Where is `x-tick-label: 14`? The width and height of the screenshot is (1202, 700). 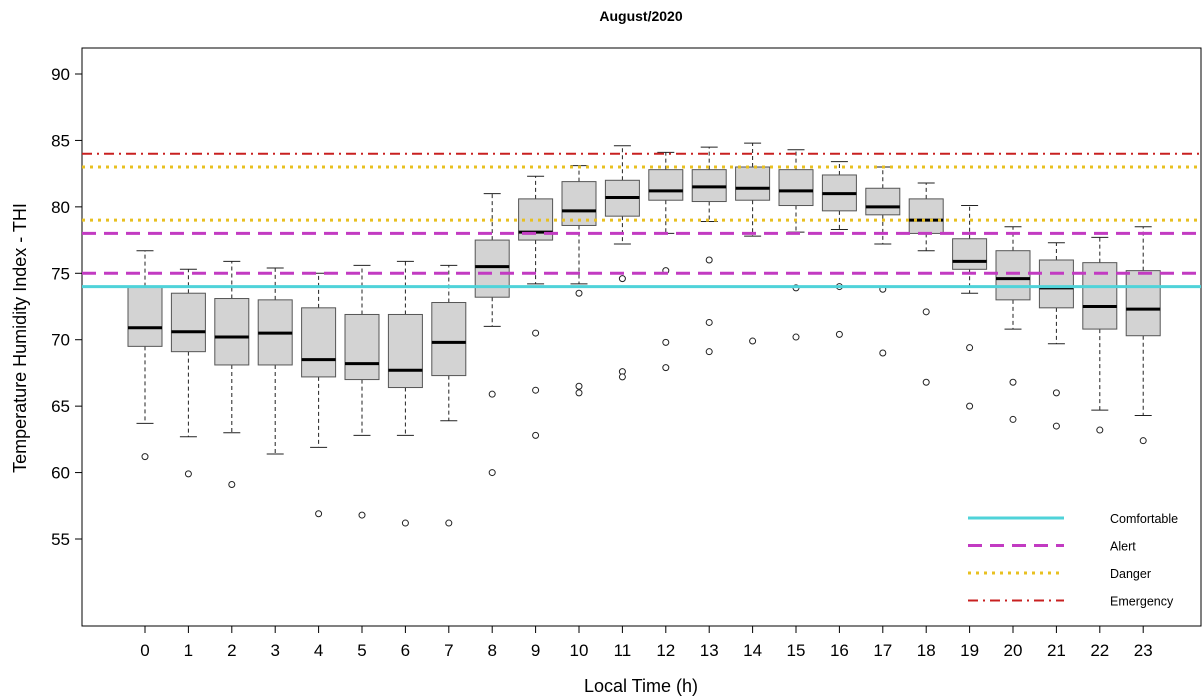
x-tick-label: 14 is located at coordinates (752, 650).